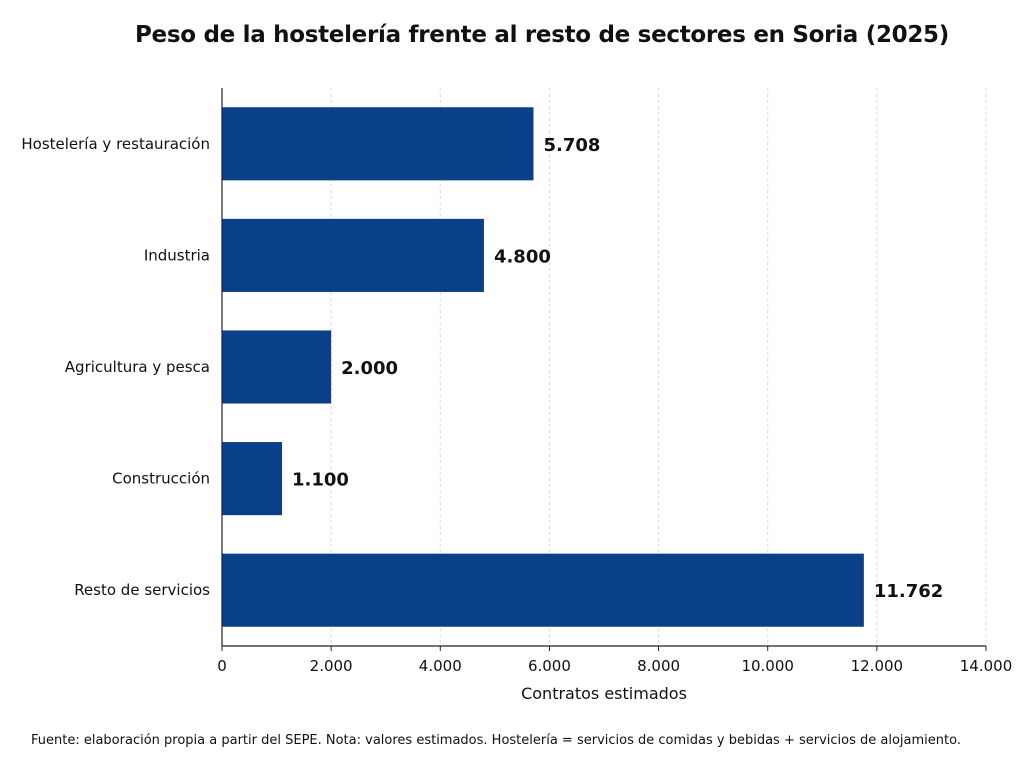  Describe the element at coordinates (137, 367) in the screenshot. I see `category-label: Agricultura y pesca` at that location.